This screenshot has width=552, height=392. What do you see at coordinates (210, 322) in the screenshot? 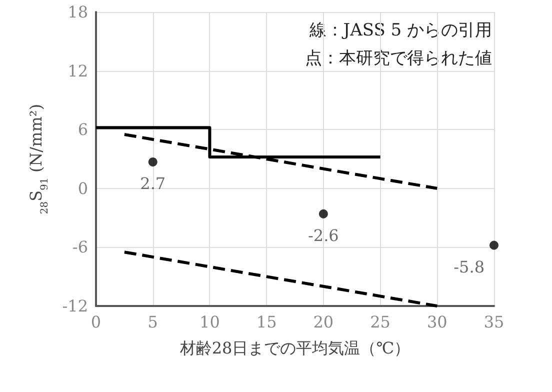
I see `x-tick-label: 10` at bounding box center [210, 322].